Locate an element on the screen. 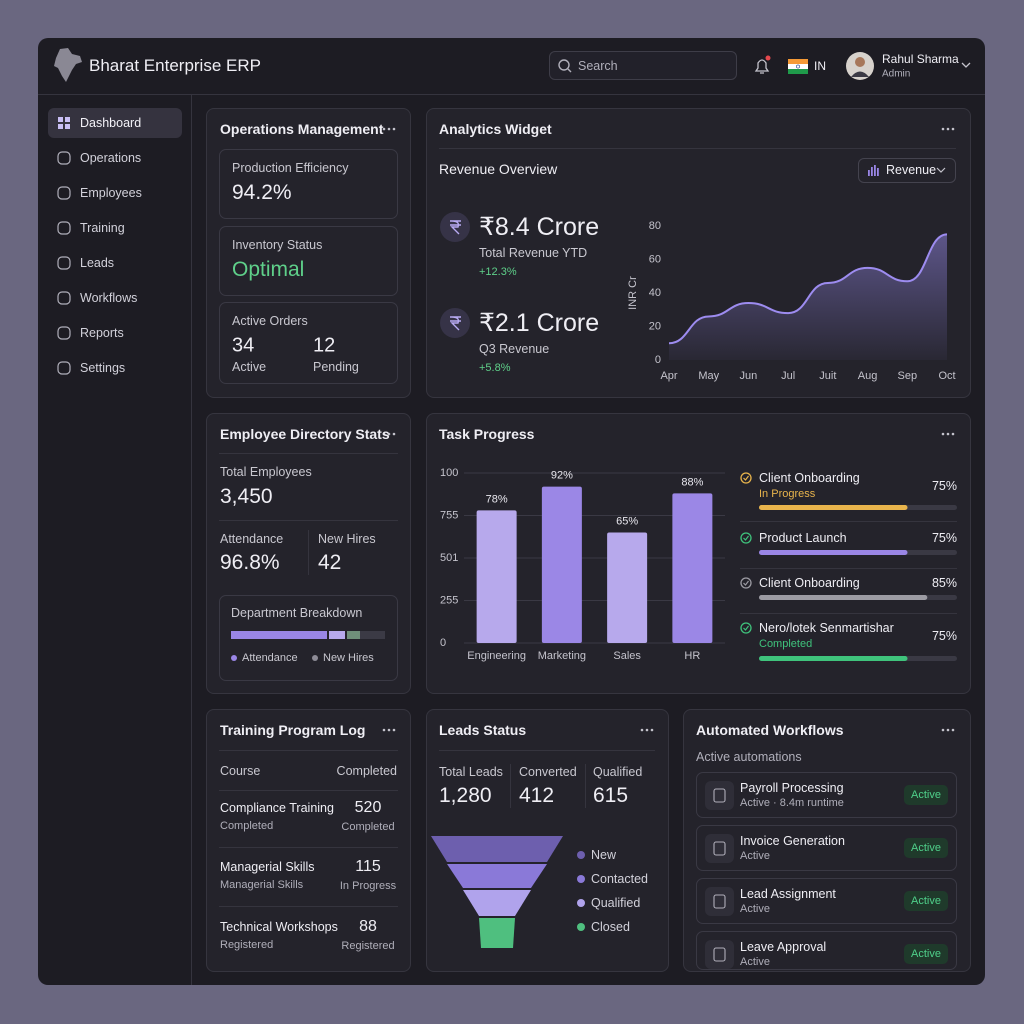 This screenshot has width=1024, height=1024. filter-button is located at coordinates (907, 170).